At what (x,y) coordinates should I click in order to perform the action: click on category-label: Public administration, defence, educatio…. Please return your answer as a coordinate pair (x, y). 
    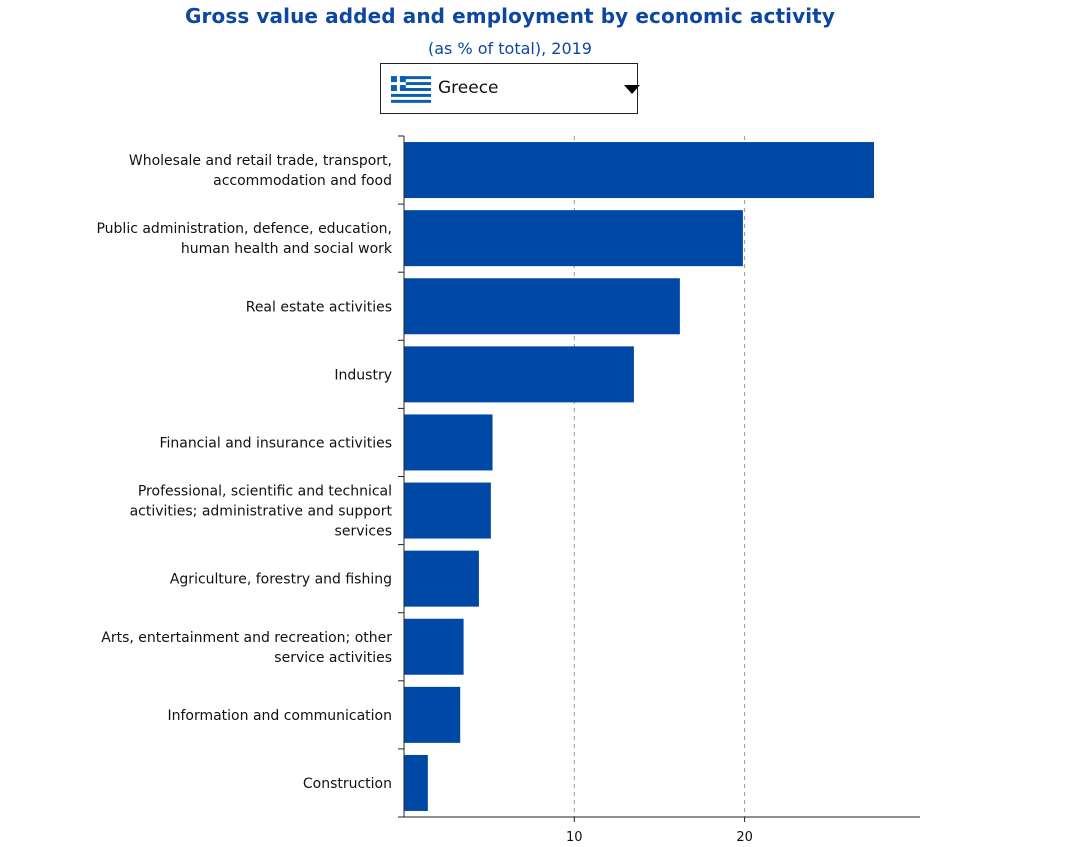
    Looking at the image, I should click on (244, 239).